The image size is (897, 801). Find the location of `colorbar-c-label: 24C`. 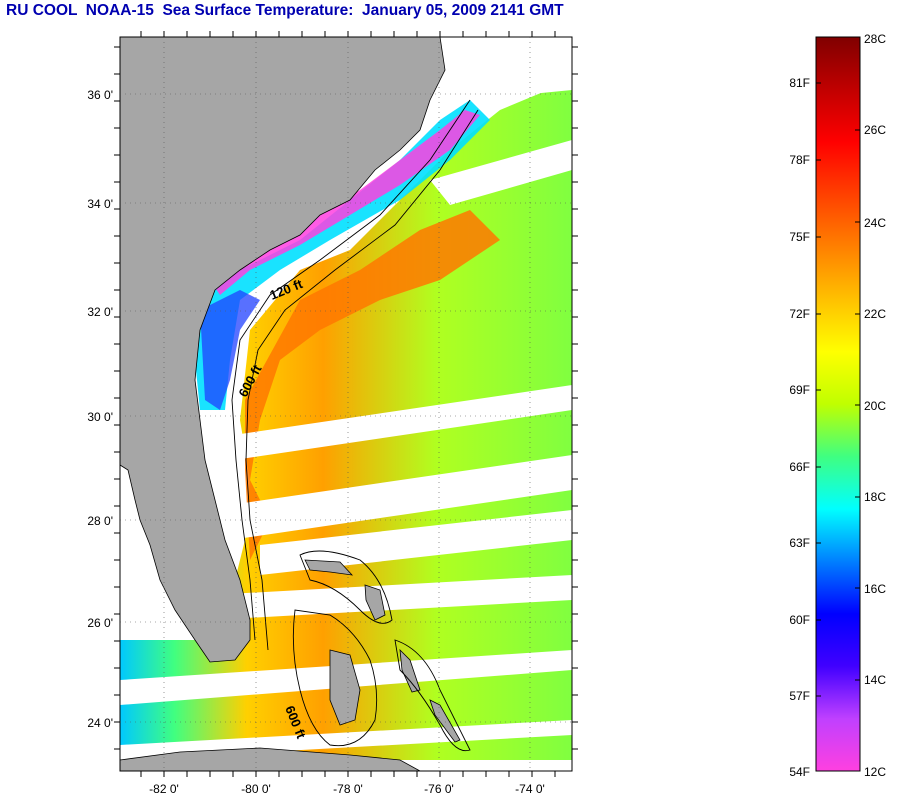

colorbar-c-label: 24C is located at coordinates (875, 223).